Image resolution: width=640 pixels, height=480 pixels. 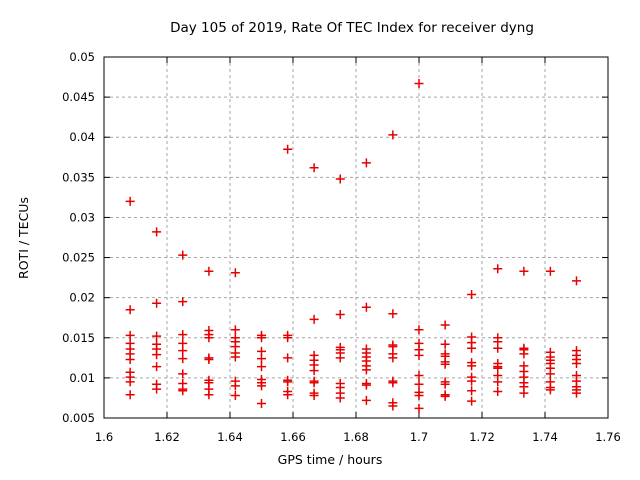 What do you see at coordinates (608, 437) in the screenshot?
I see `x-tick-label: 1.76` at bounding box center [608, 437].